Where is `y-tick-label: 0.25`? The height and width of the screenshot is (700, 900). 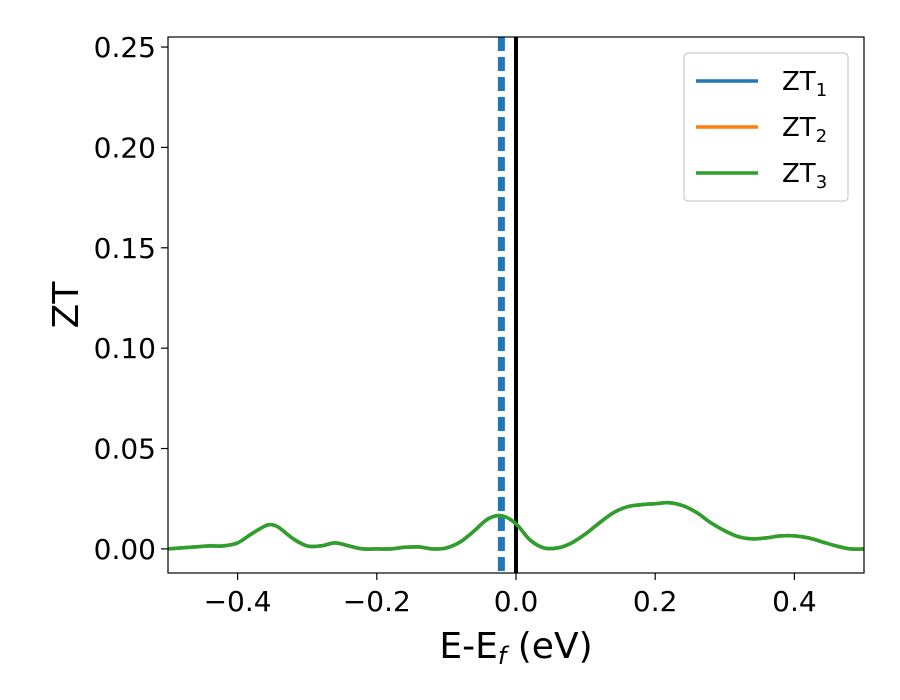 y-tick-label: 0.25 is located at coordinates (125, 47).